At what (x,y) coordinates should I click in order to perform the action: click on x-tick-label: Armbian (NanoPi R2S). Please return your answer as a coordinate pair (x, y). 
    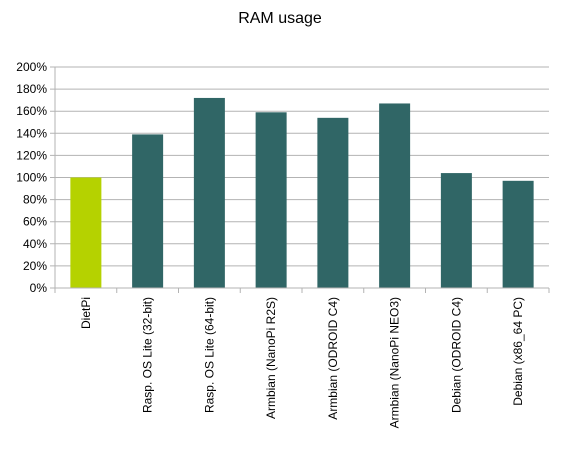
    Looking at the image, I should click on (271, 358).